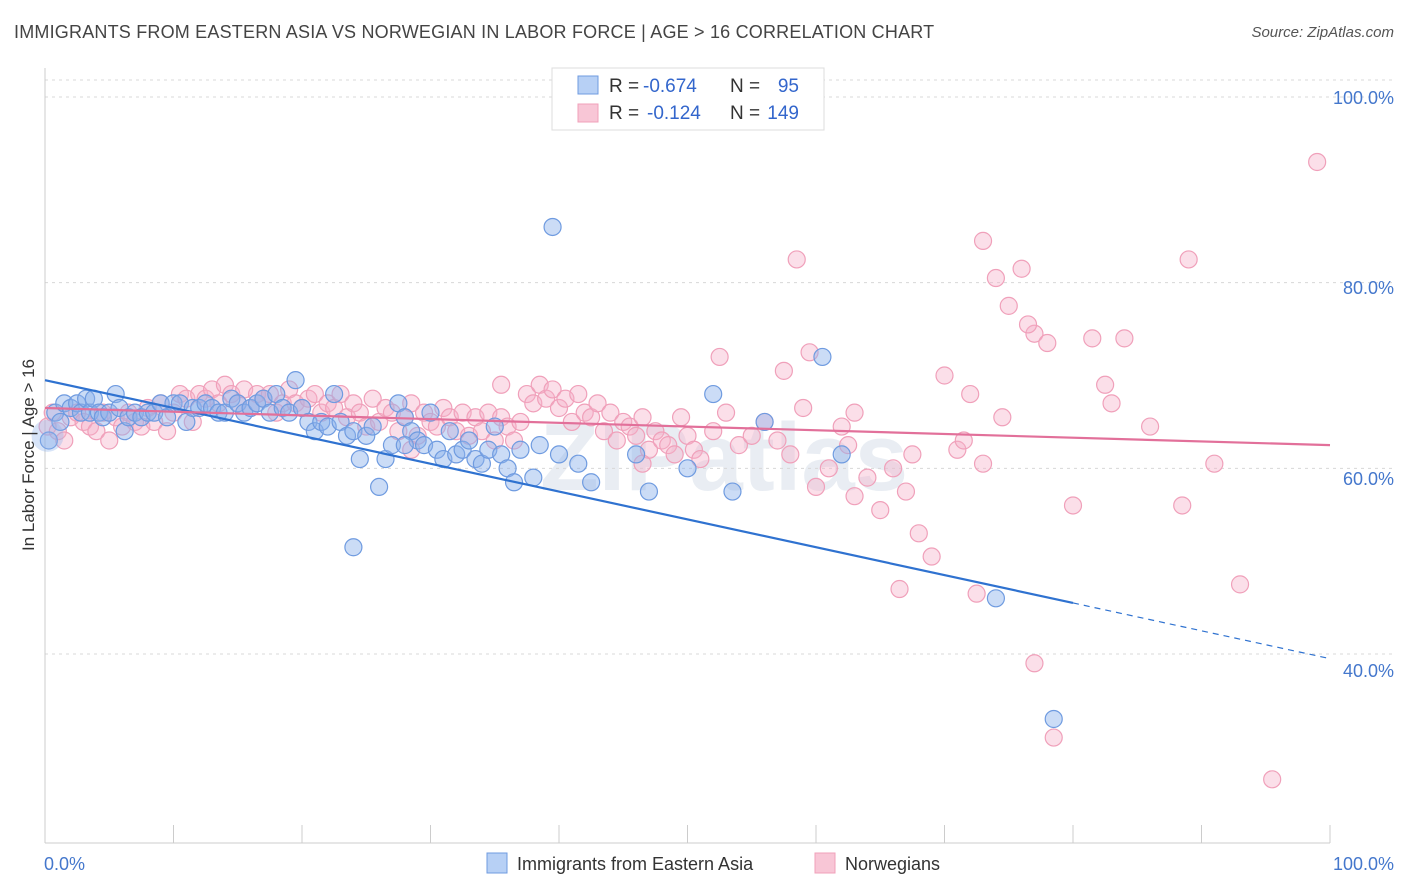 The image size is (1406, 892). Describe the element at coordinates (1363, 864) in the screenshot. I see `x-tick-label-max: 100.0%` at that location.